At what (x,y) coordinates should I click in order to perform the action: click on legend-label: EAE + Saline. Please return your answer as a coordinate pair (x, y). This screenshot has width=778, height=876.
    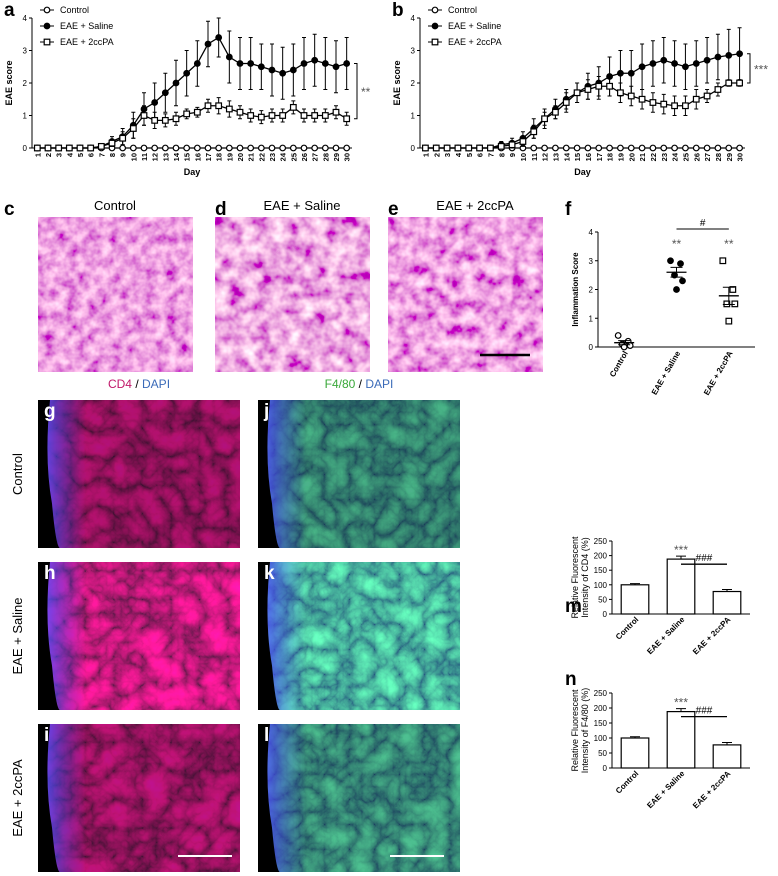
    Looking at the image, I should click on (474, 26).